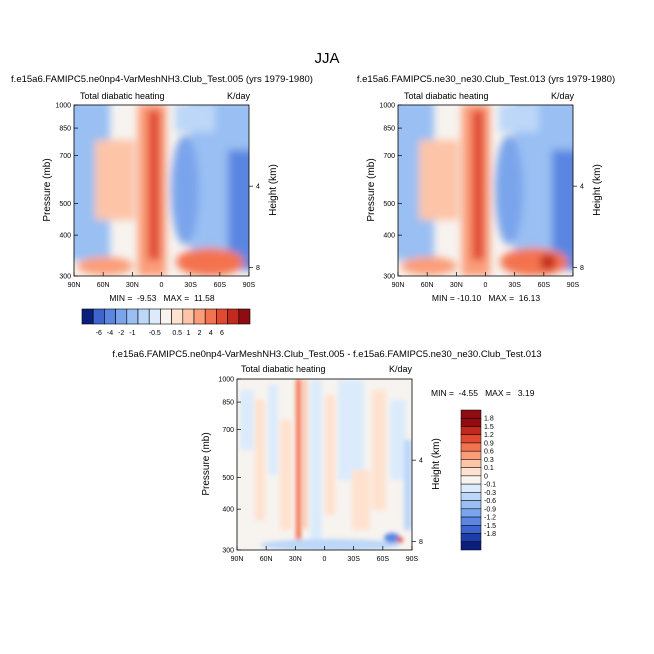 This screenshot has width=654, height=654. I want to click on colorbar-top-label: -4, so click(110, 333).